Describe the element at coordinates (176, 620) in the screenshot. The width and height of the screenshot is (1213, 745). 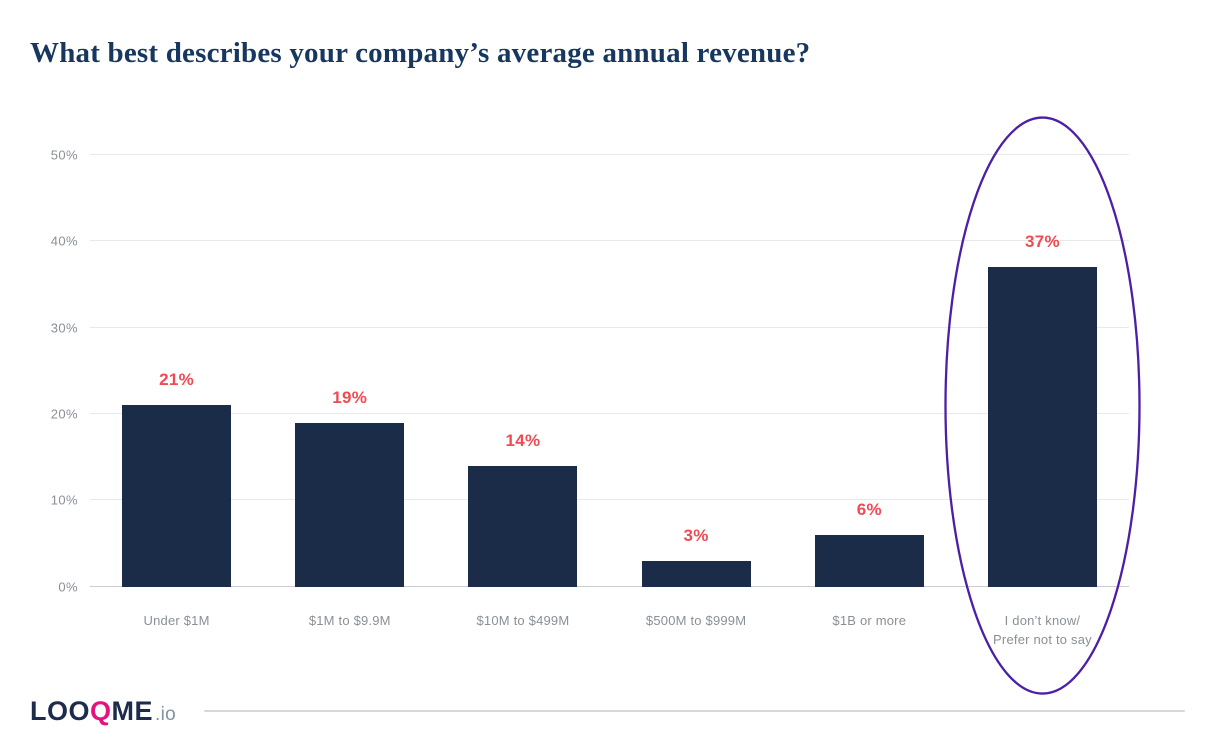
I see `x-axis-category-label: Under $1M` at that location.